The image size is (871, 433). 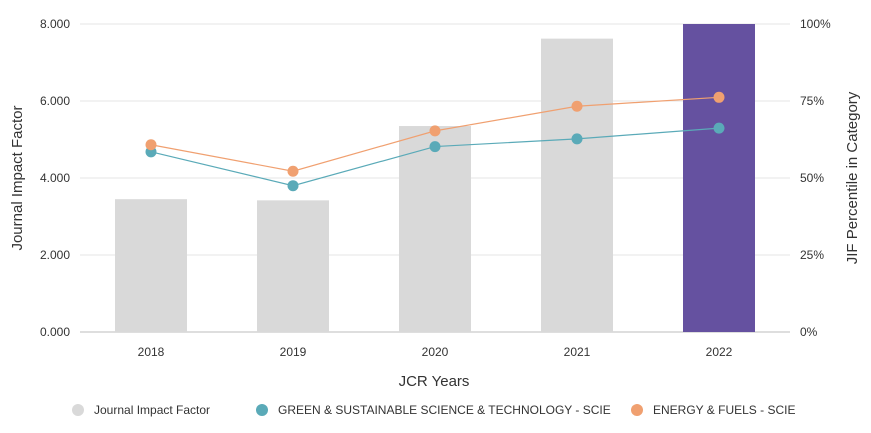 What do you see at coordinates (293, 352) in the screenshot?
I see `x-tick-label: 2019` at bounding box center [293, 352].